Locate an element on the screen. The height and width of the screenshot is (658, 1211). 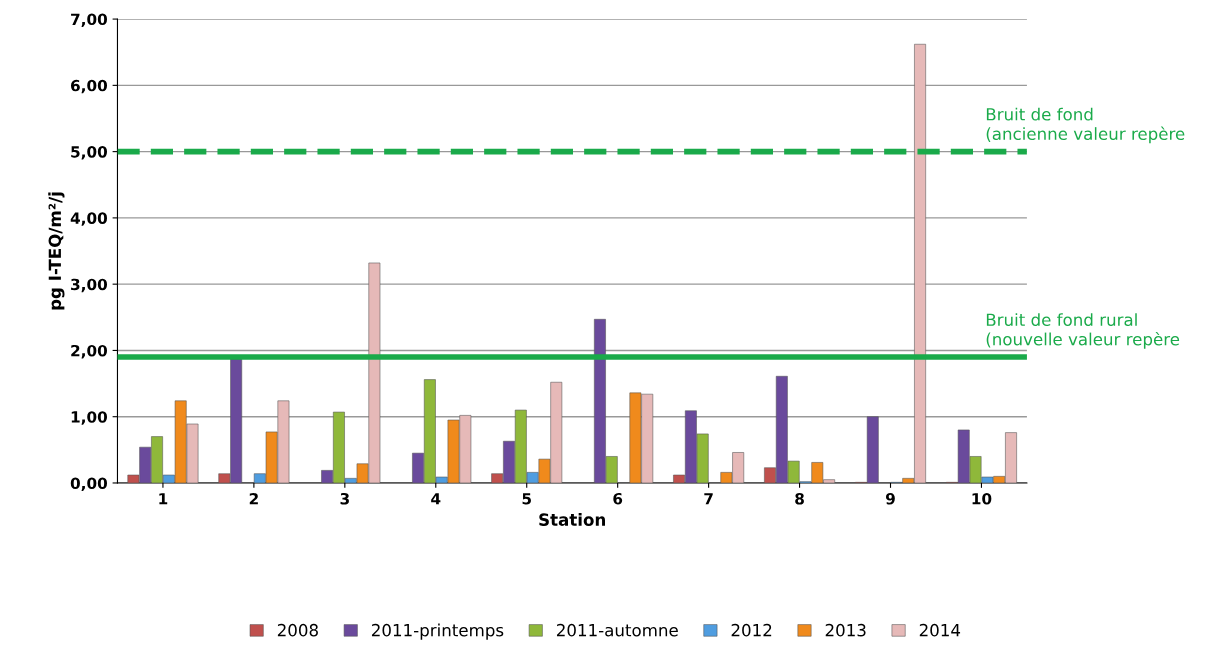
y-tick-label: 2,00 is located at coordinates (89, 351).